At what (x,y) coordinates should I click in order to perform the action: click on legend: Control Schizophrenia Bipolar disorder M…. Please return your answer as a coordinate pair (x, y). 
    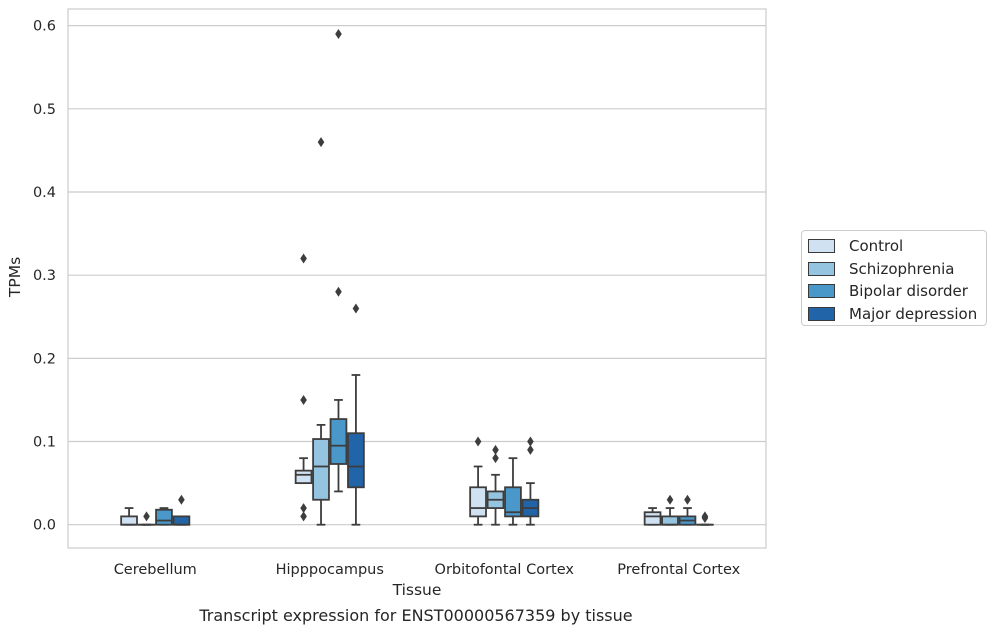
    Looking at the image, I should click on (894, 278).